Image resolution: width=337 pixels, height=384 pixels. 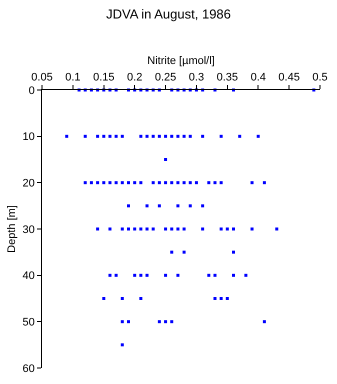 What do you see at coordinates (103, 78) in the screenshot?
I see `x-tick-label: 0.15` at bounding box center [103, 78].